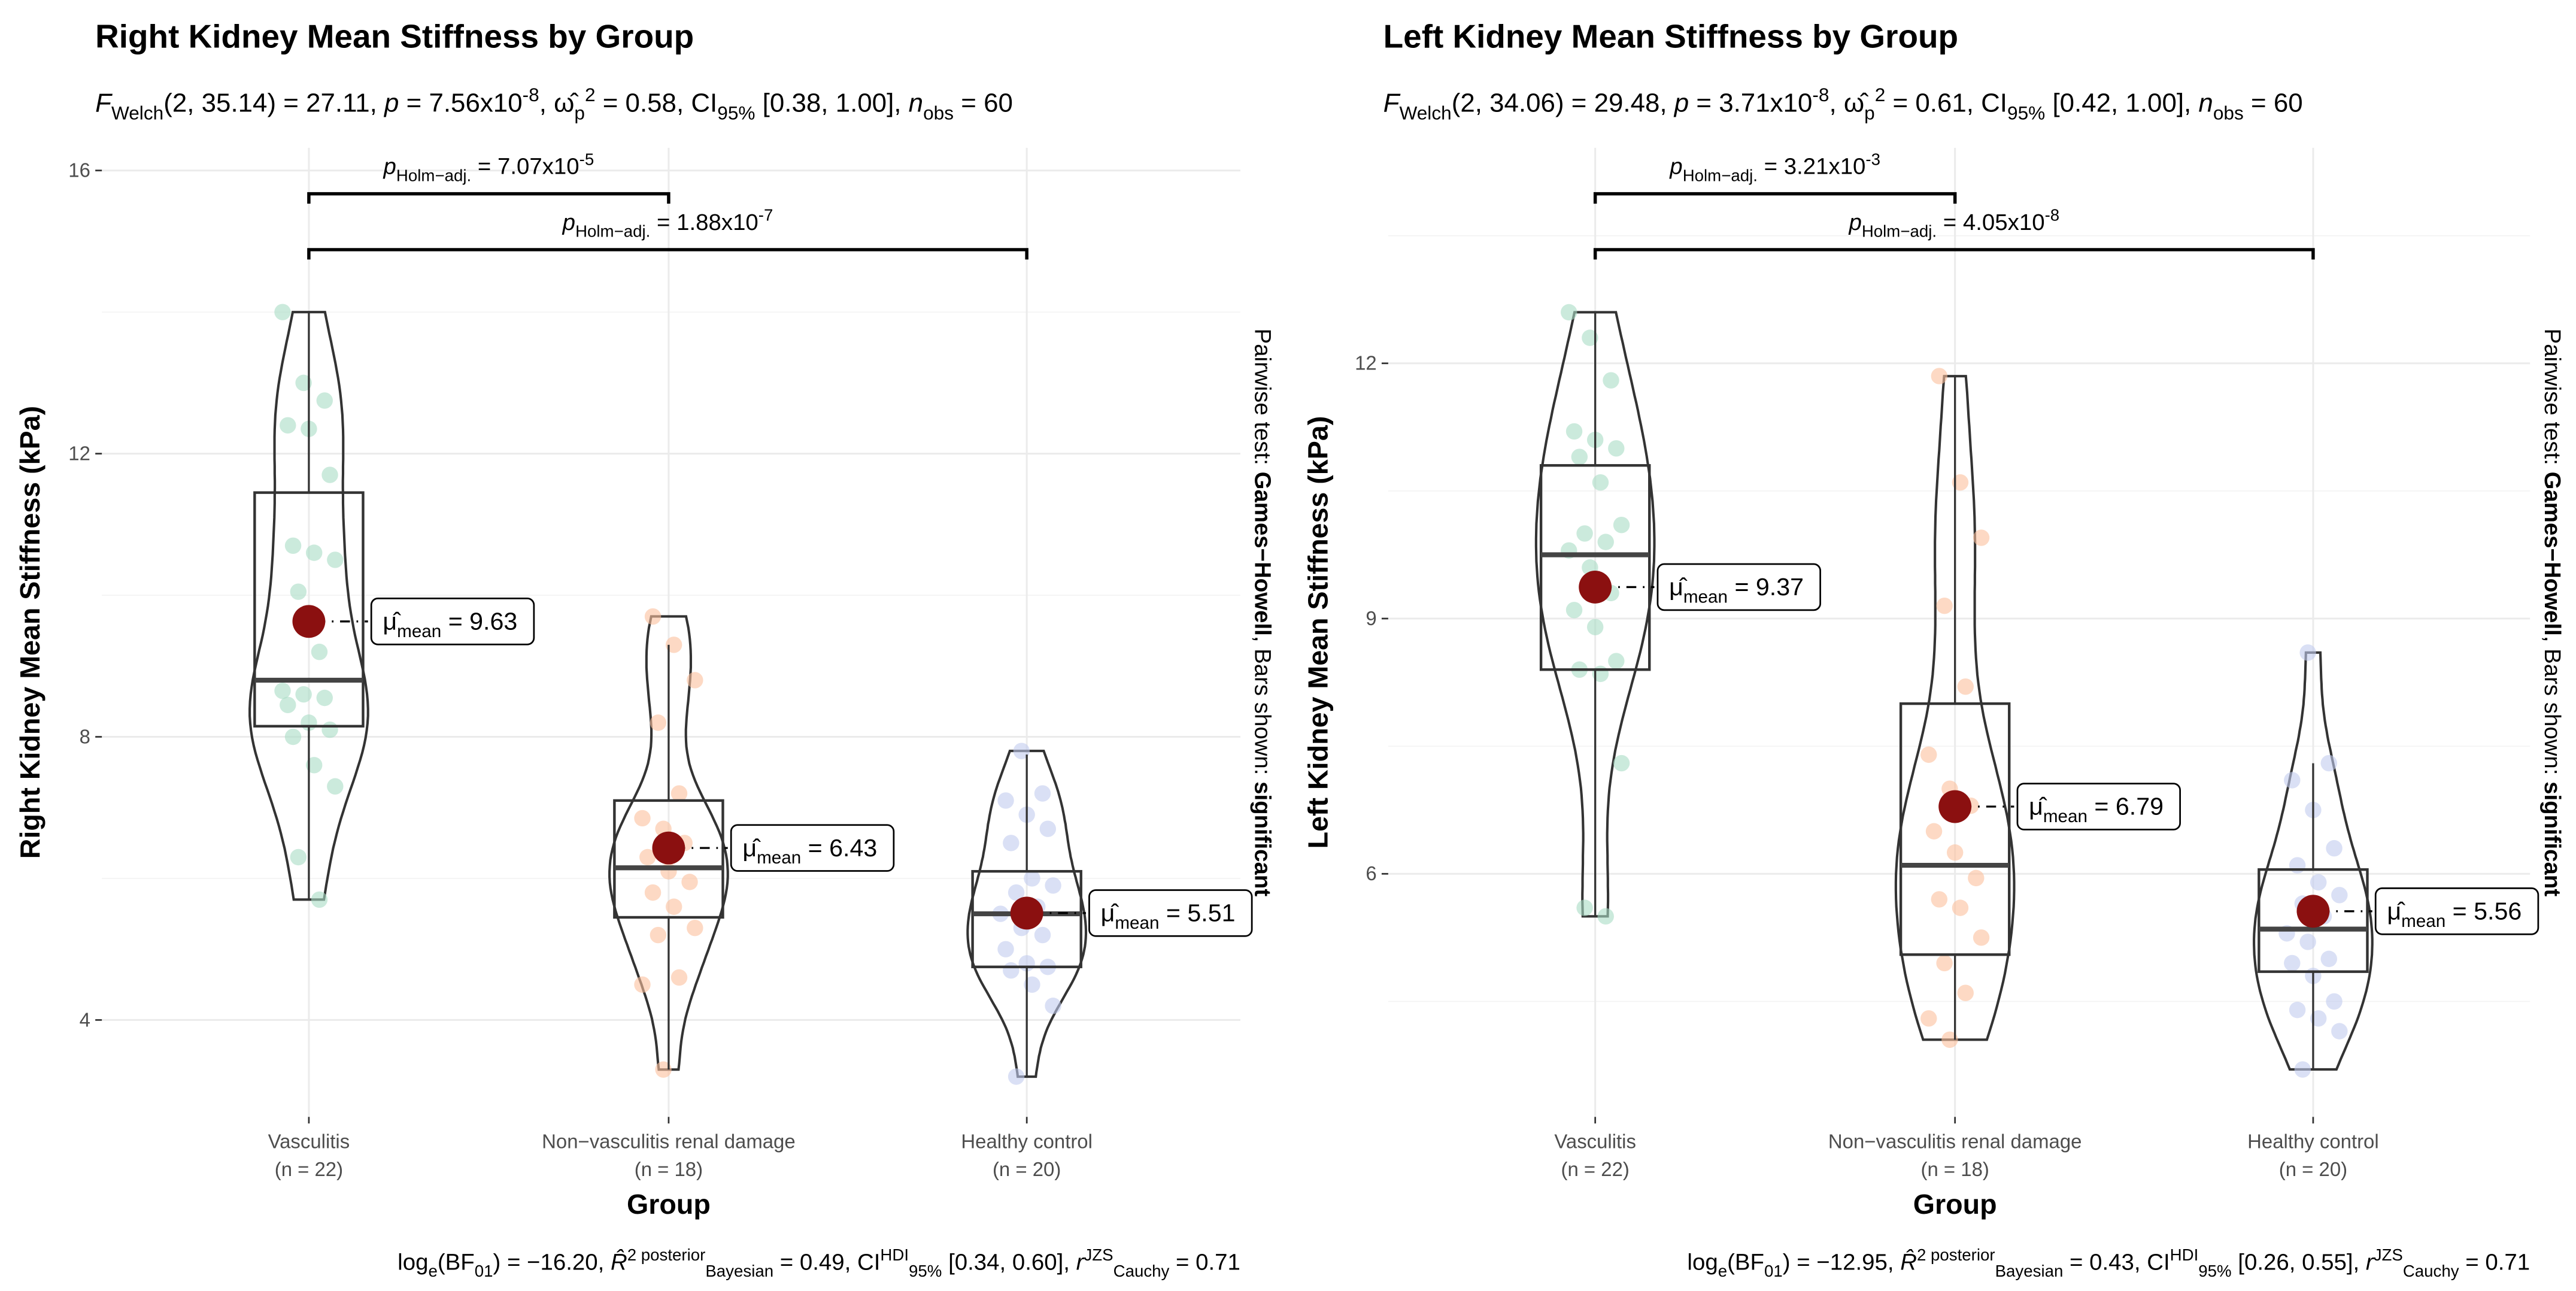 The width and height of the screenshot is (2576, 1291). What do you see at coordinates (1955, 829) in the screenshot?
I see `box` at bounding box center [1955, 829].